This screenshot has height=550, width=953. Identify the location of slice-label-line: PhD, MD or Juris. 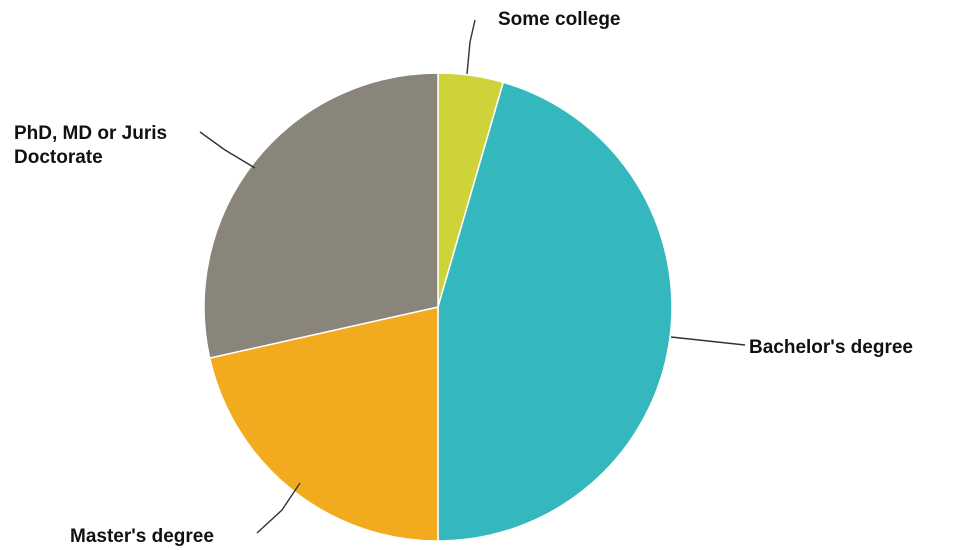
(90, 133).